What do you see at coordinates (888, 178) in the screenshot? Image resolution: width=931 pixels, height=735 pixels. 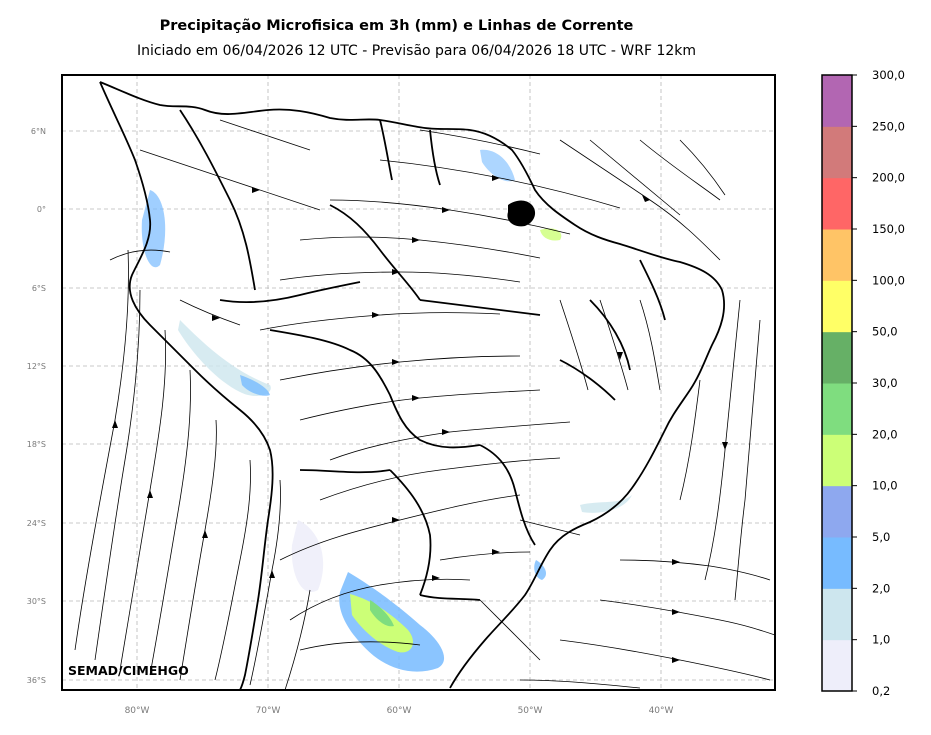 I see `colorbar-tick-label: 200,0` at bounding box center [888, 178].